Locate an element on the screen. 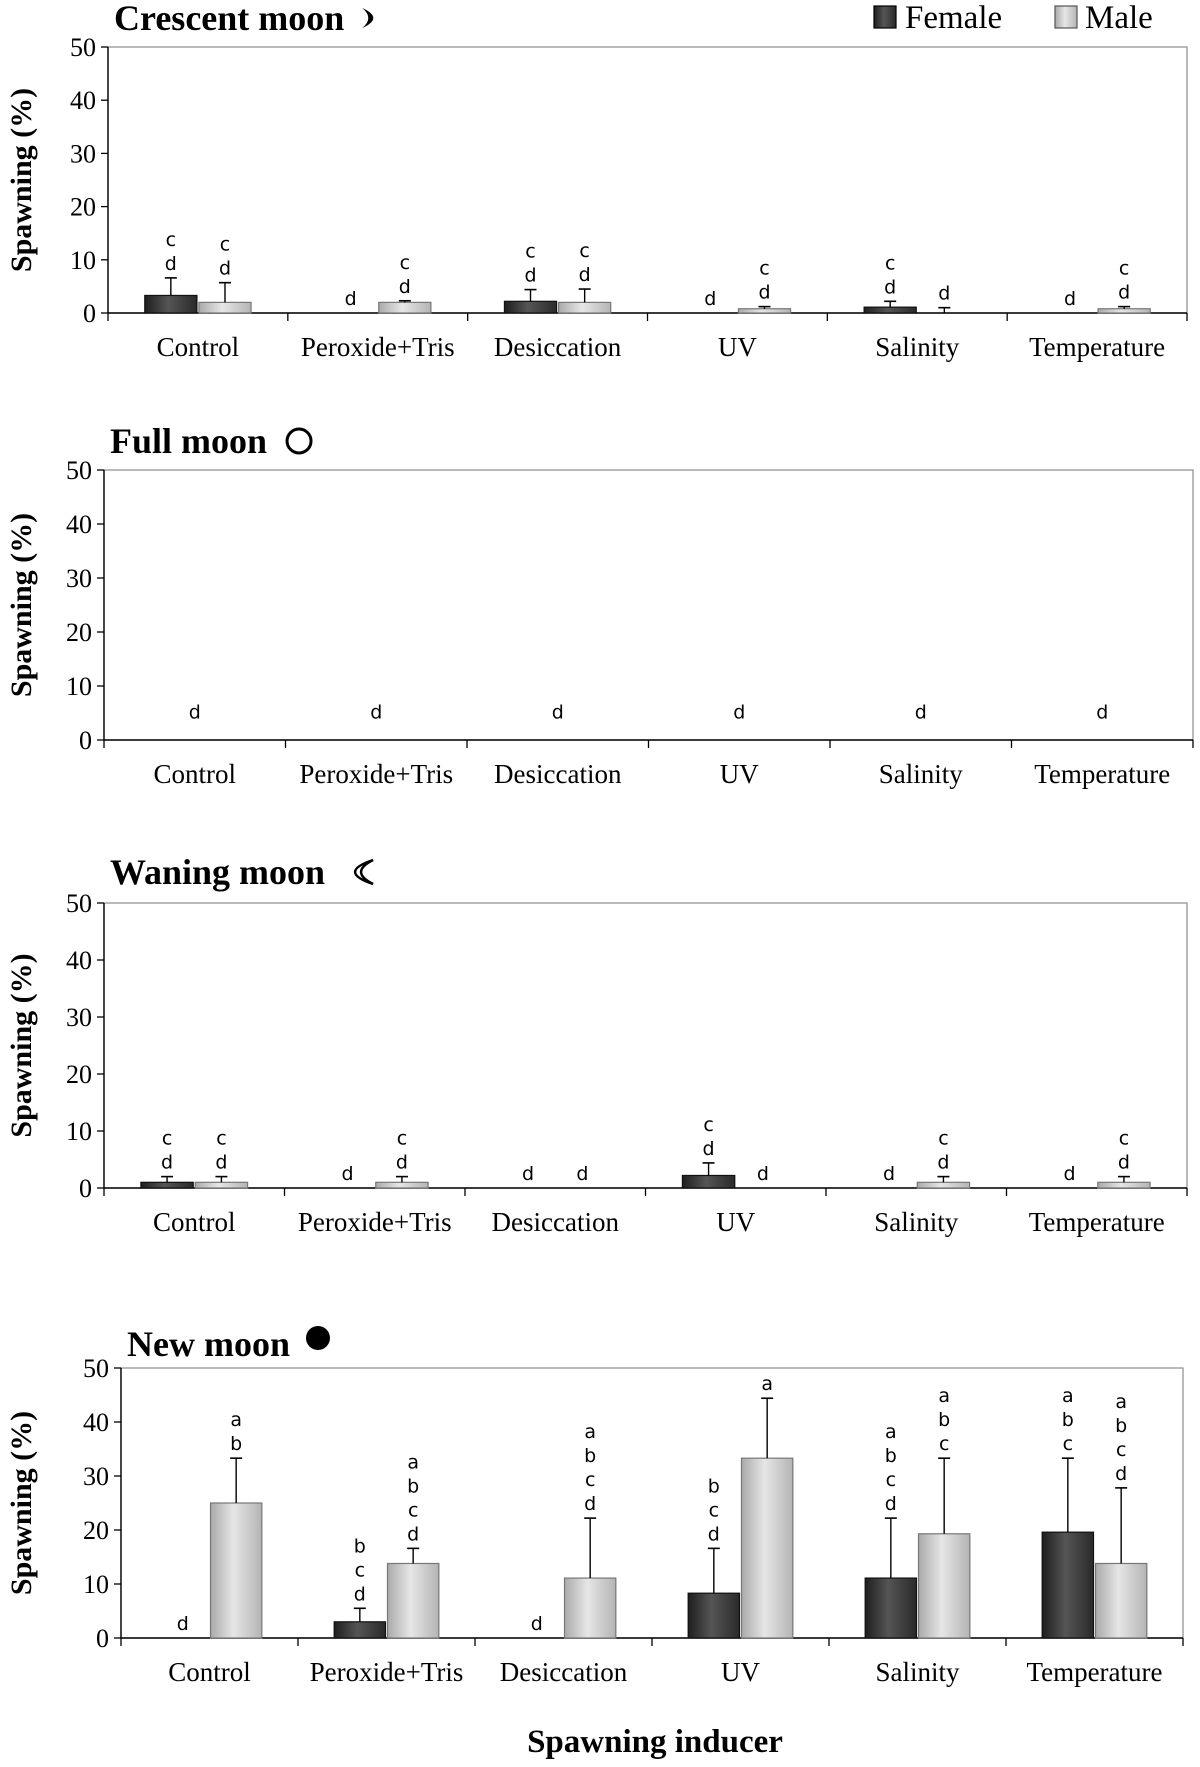 This screenshot has height=1767, width=1200. panel-title: Crescent moon is located at coordinates (229, 19).